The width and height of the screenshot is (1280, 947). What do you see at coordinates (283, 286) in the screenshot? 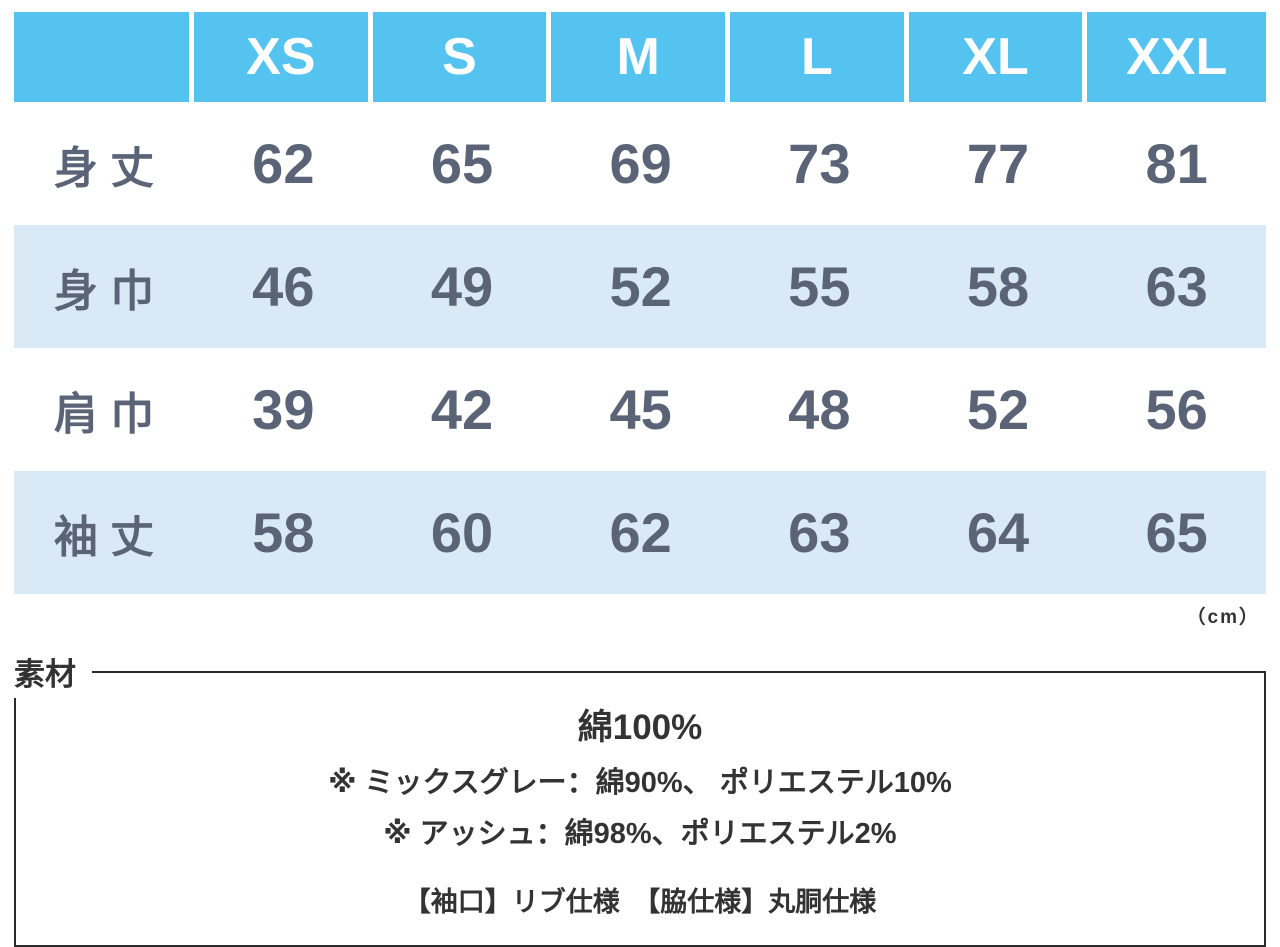
I see `size-value-cell: 46` at bounding box center [283, 286].